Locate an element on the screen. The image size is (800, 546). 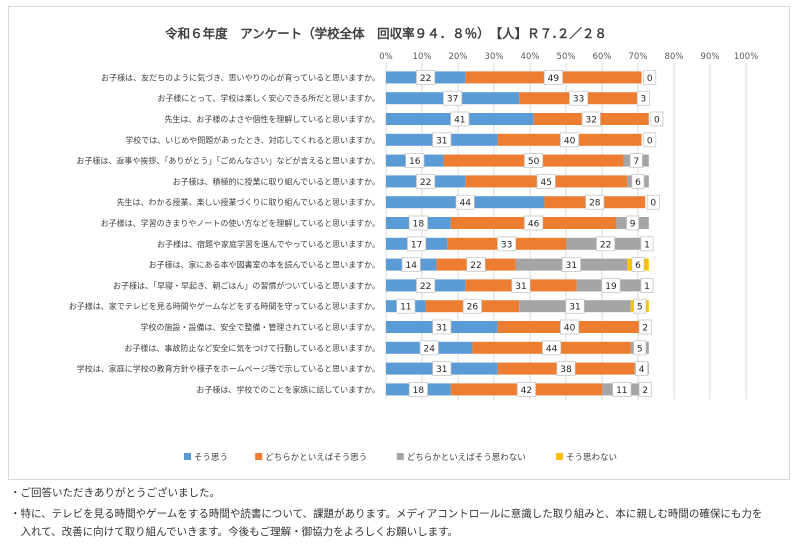
category-label: お子様は、友だちのように気づき、思いやりの心が育っていると思いますか。 is located at coordinates (240, 77).